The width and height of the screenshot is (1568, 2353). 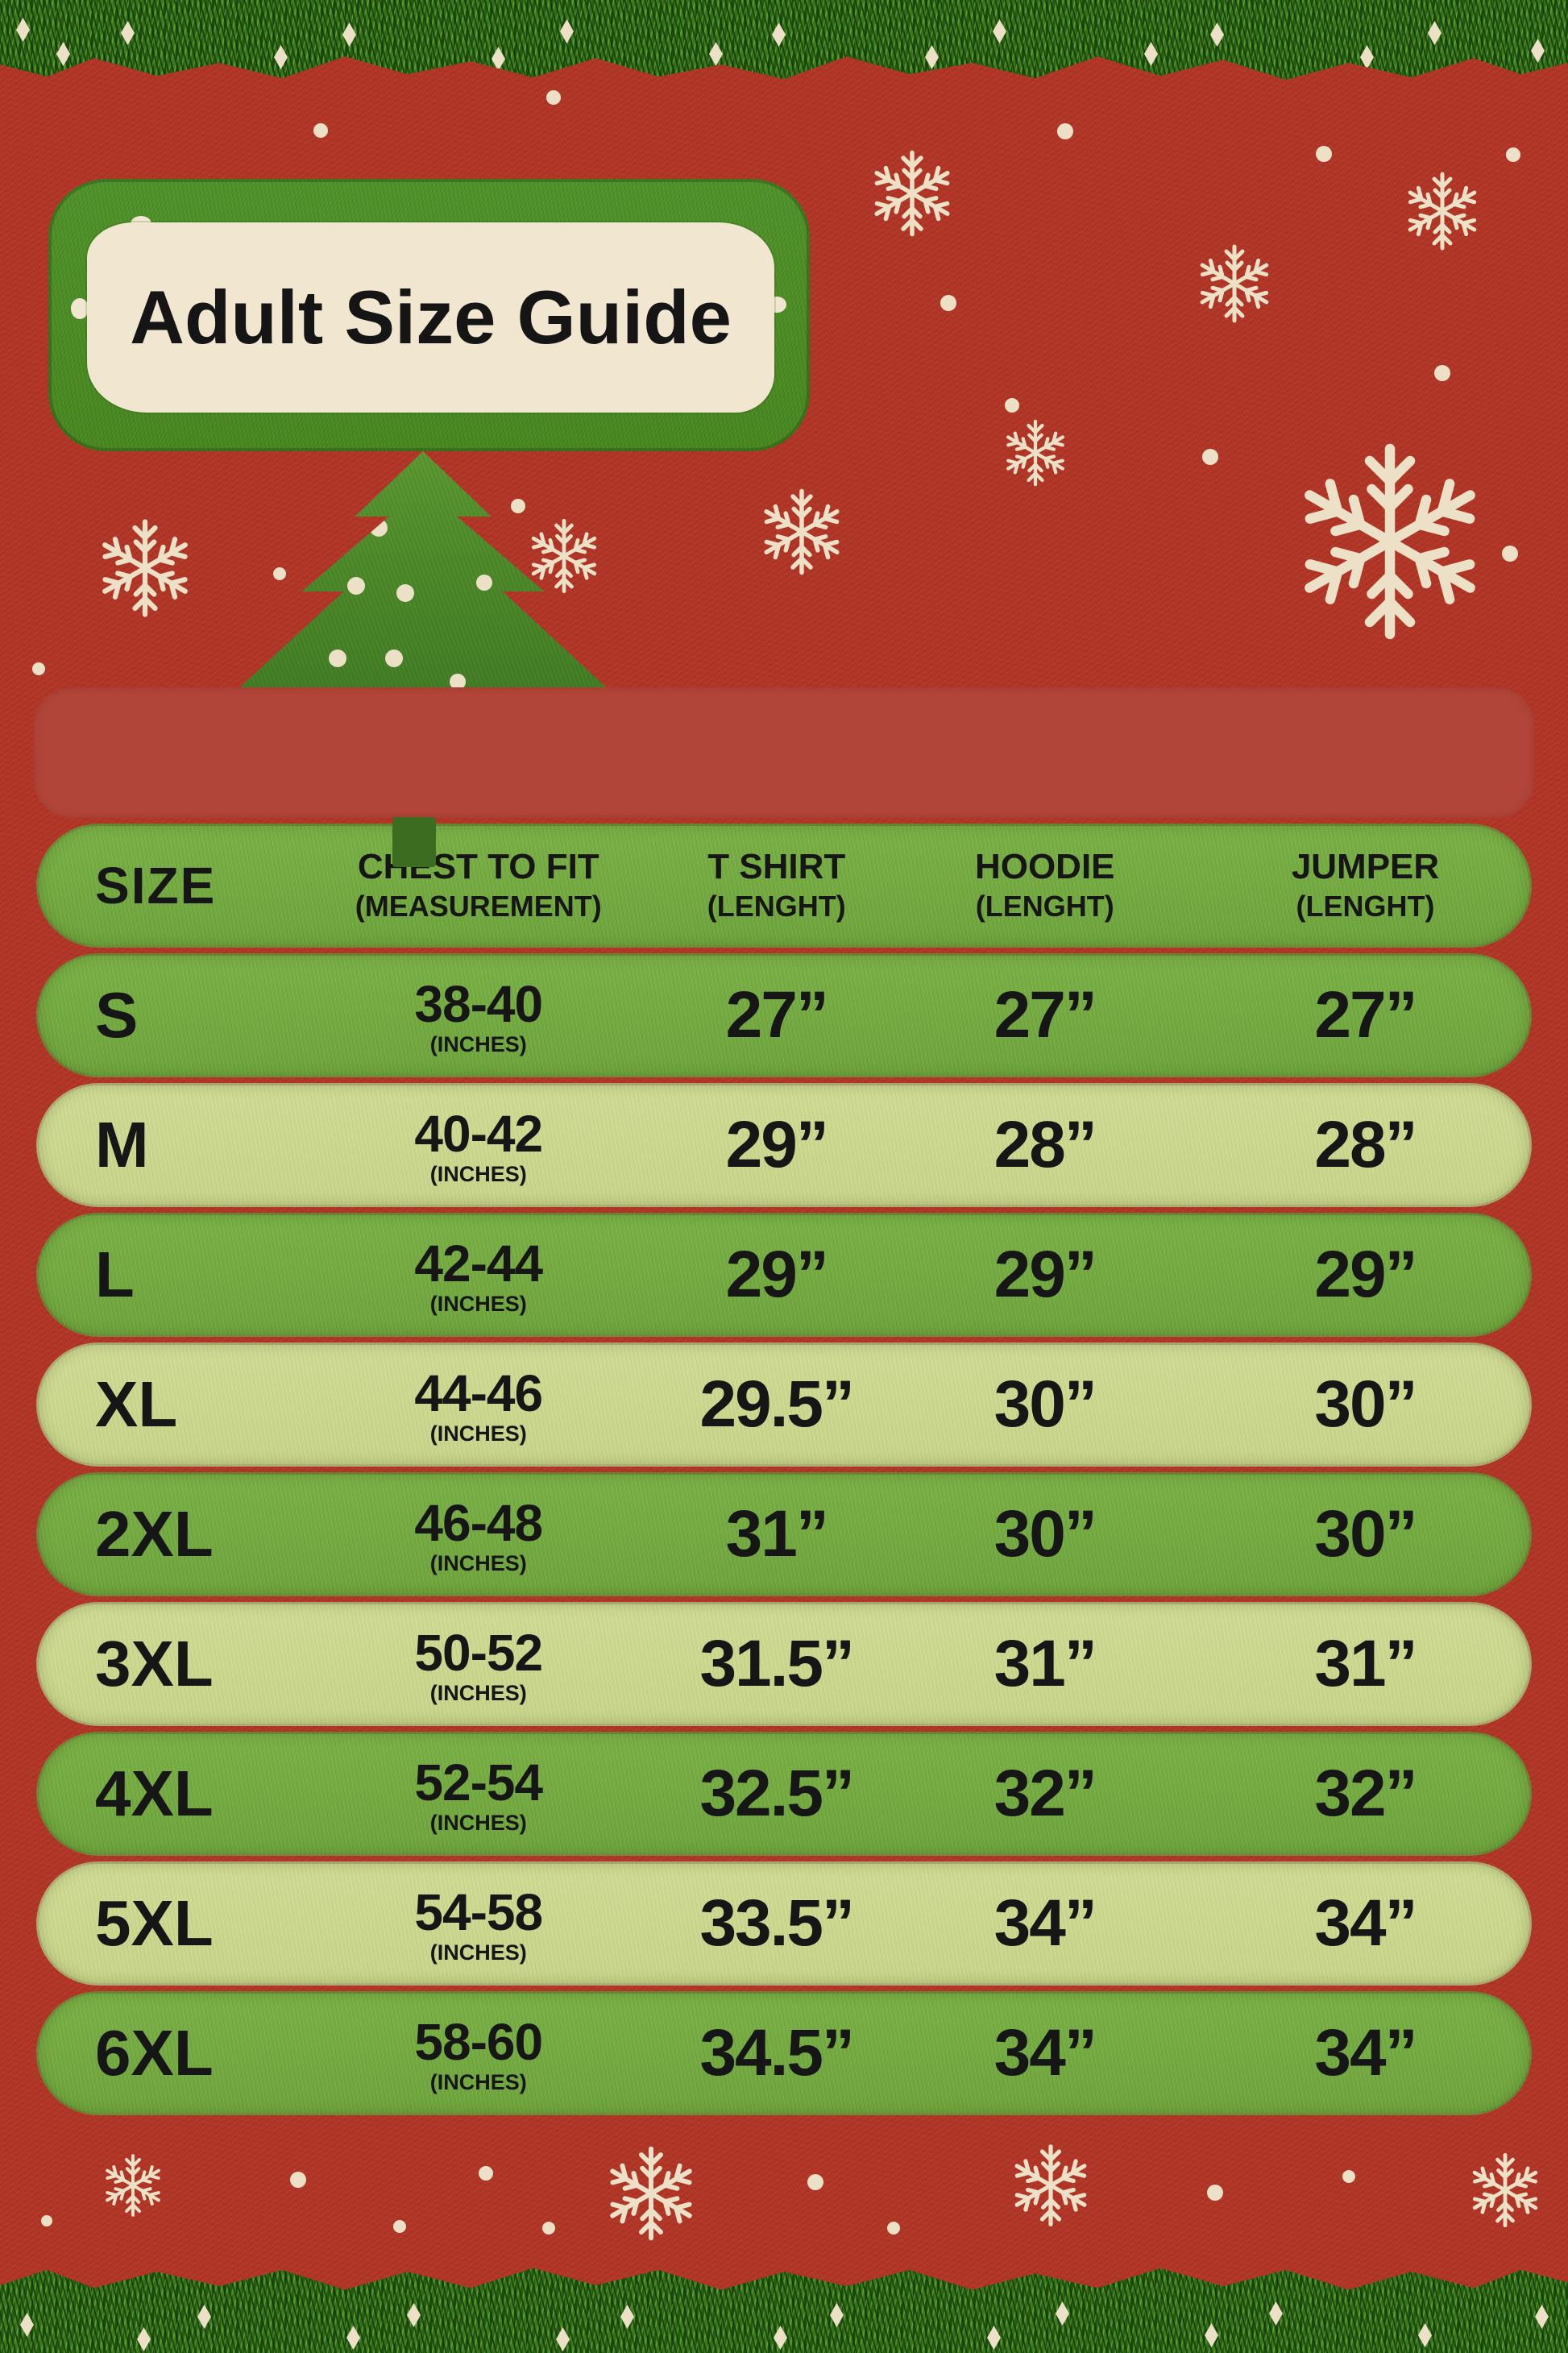 I want to click on cell-hoodie: 32”, so click(x=1045, y=1794).